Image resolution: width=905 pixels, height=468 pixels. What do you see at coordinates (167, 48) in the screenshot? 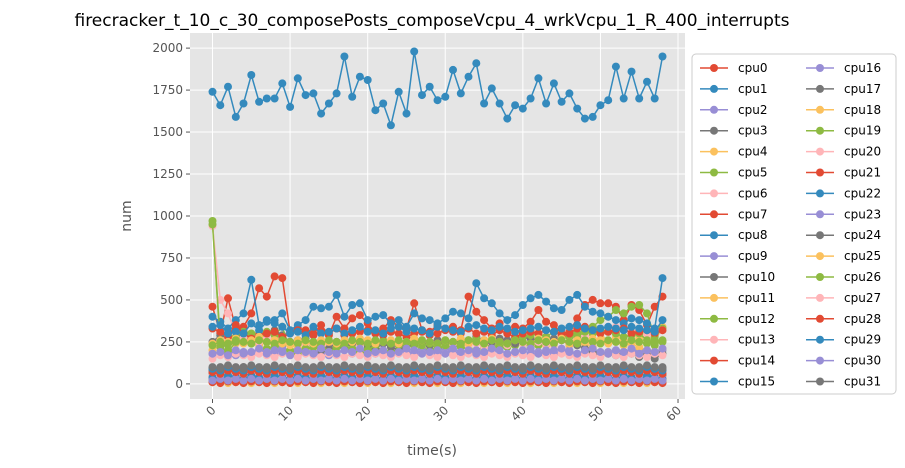
I see `y-tick-label: 2000` at bounding box center [167, 48].